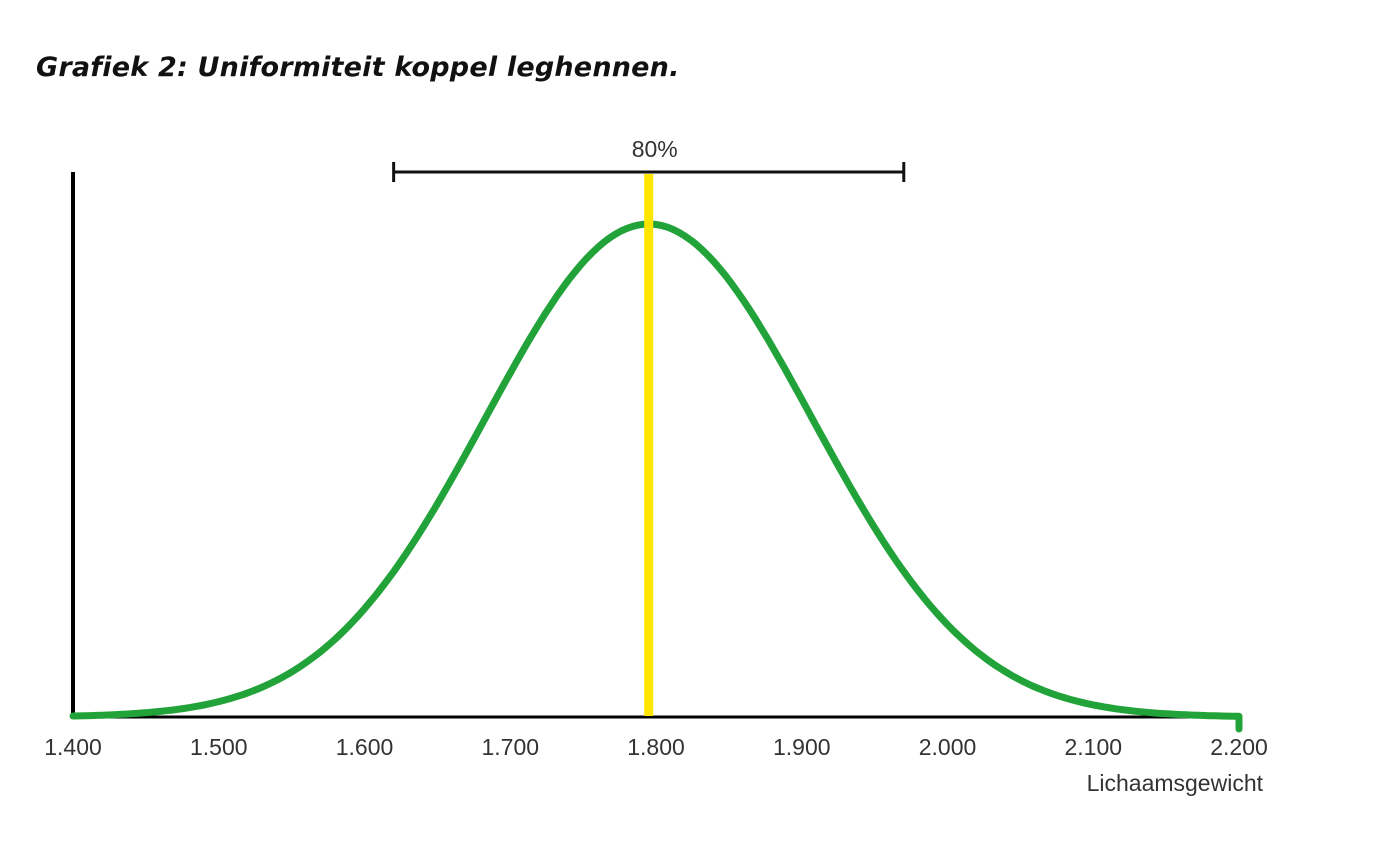 The image size is (1398, 848). What do you see at coordinates (1093, 747) in the screenshot?
I see `x-tick-label: 2.100` at bounding box center [1093, 747].